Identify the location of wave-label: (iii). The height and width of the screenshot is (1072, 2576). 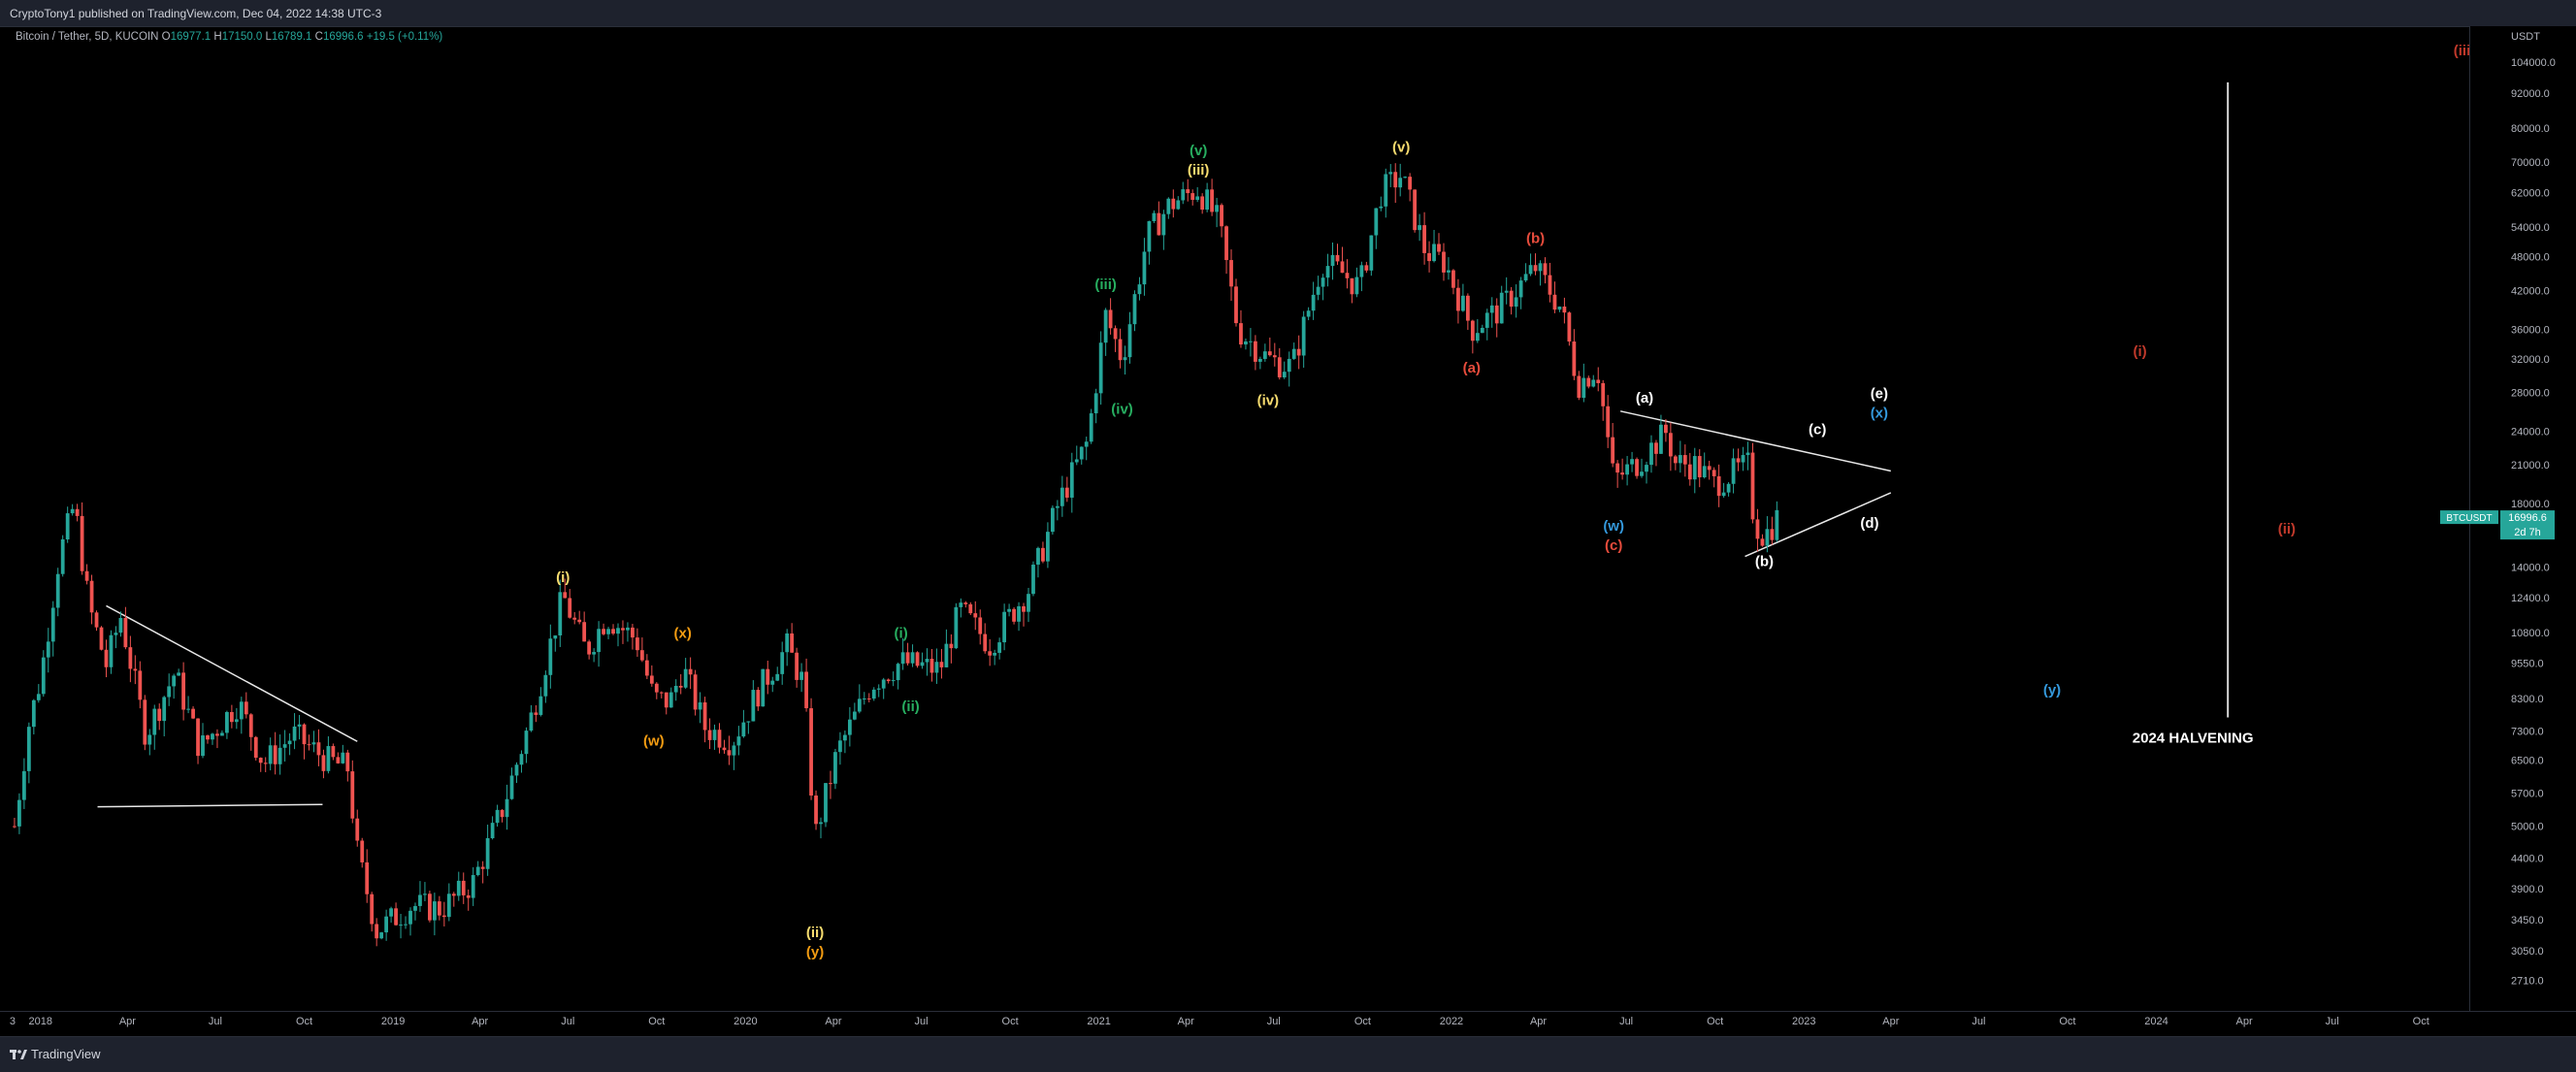
(1199, 170).